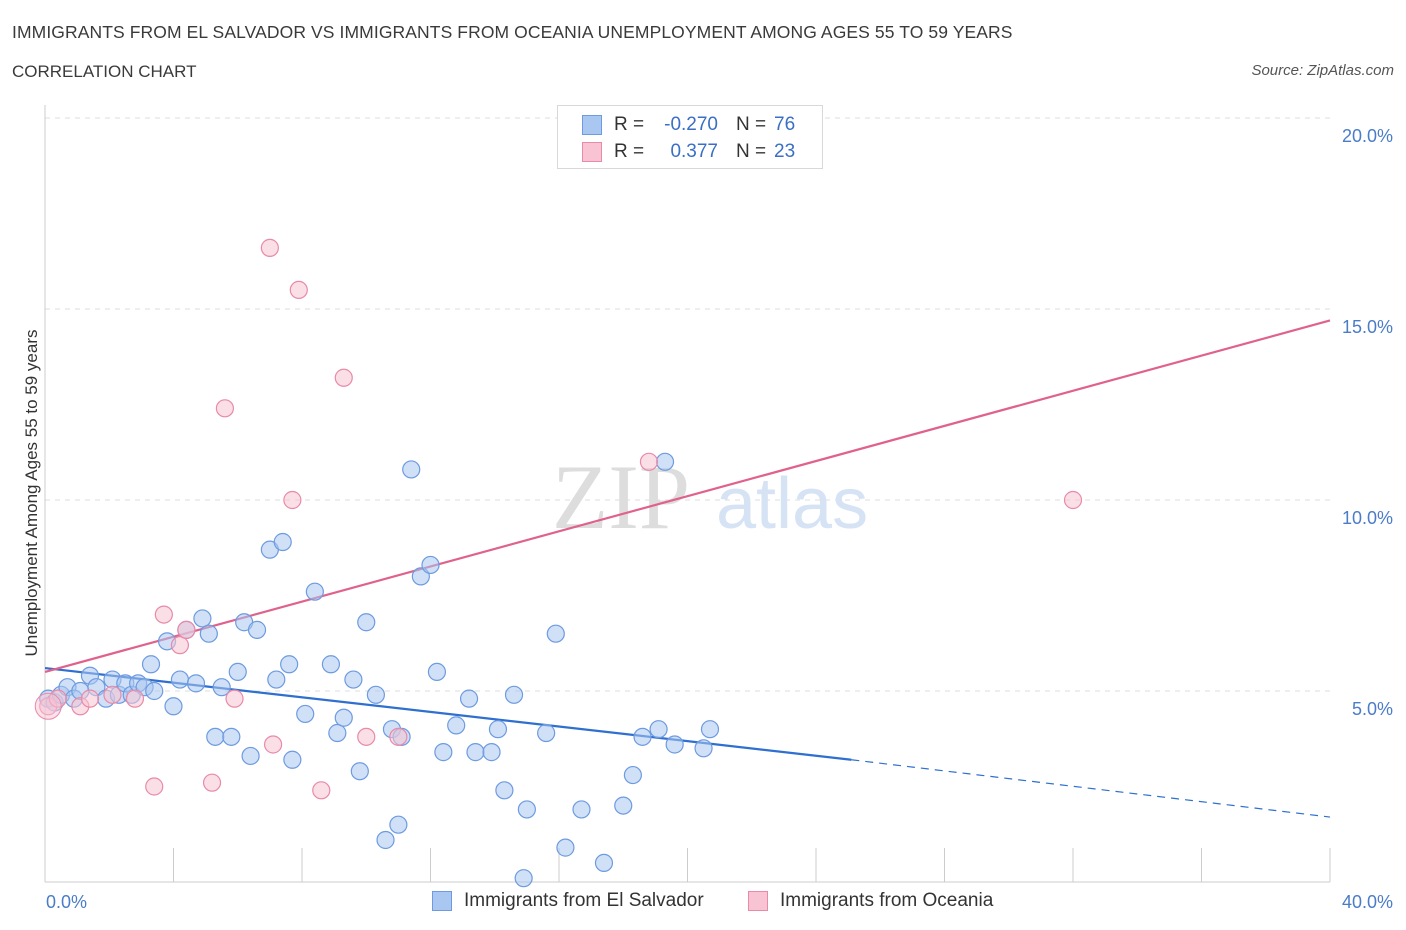  What do you see at coordinates (792, 504) in the screenshot?
I see `watermark-atlas: atlas` at bounding box center [792, 504].